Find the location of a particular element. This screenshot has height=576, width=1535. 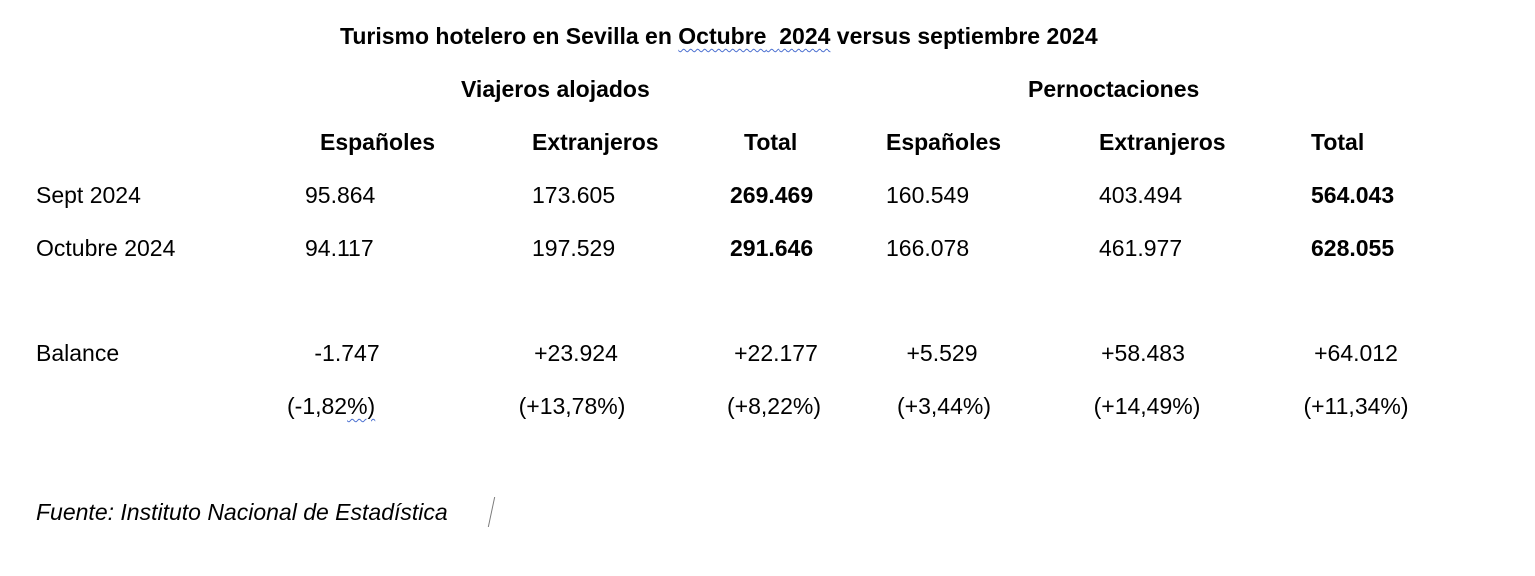

balance-percent-cell: (+8,22%) is located at coordinates (774, 406).